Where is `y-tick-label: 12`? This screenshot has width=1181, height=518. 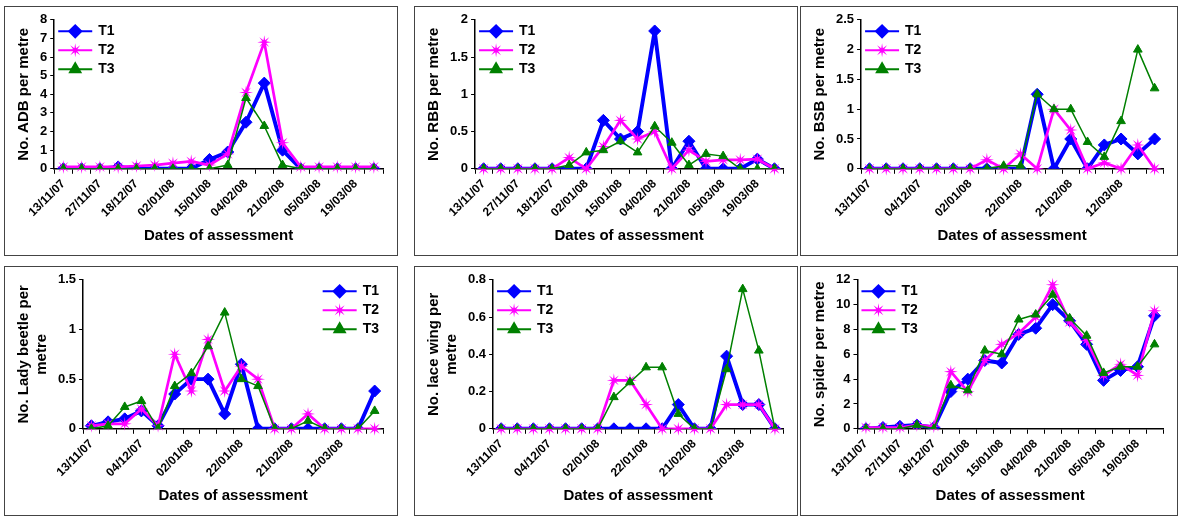
y-tick-label: 12 is located at coordinates (843, 279).